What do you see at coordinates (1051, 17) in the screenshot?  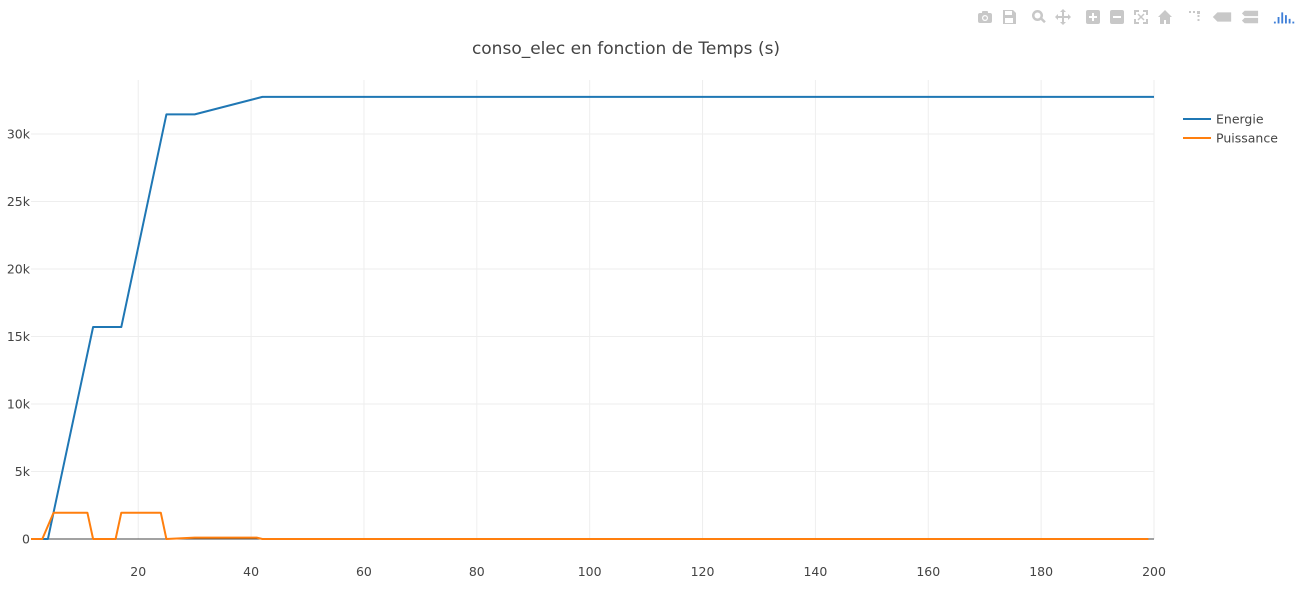 I see `modebar-group-drag` at bounding box center [1051, 17].